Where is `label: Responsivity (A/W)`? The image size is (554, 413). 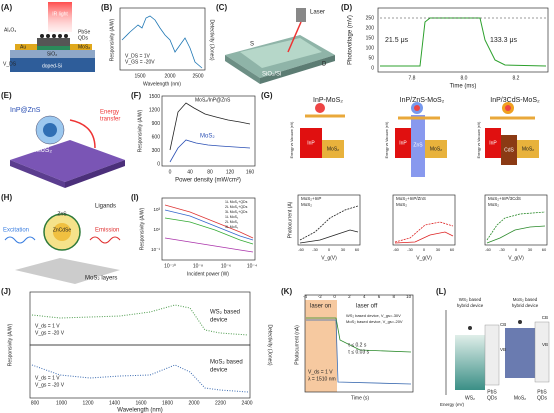 label: Responsivity (A/W) is located at coordinates (112, 39).